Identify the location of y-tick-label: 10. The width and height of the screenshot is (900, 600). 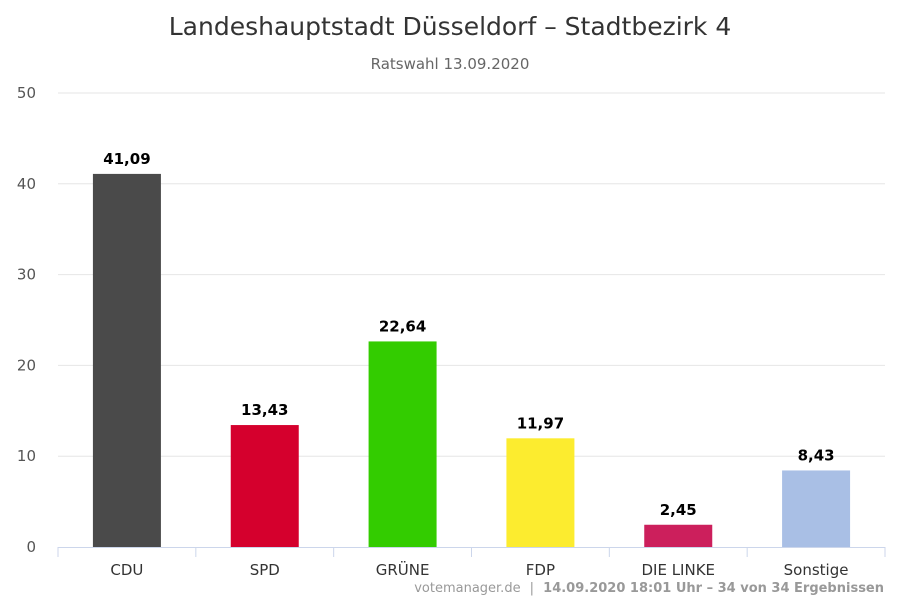
(26, 456).